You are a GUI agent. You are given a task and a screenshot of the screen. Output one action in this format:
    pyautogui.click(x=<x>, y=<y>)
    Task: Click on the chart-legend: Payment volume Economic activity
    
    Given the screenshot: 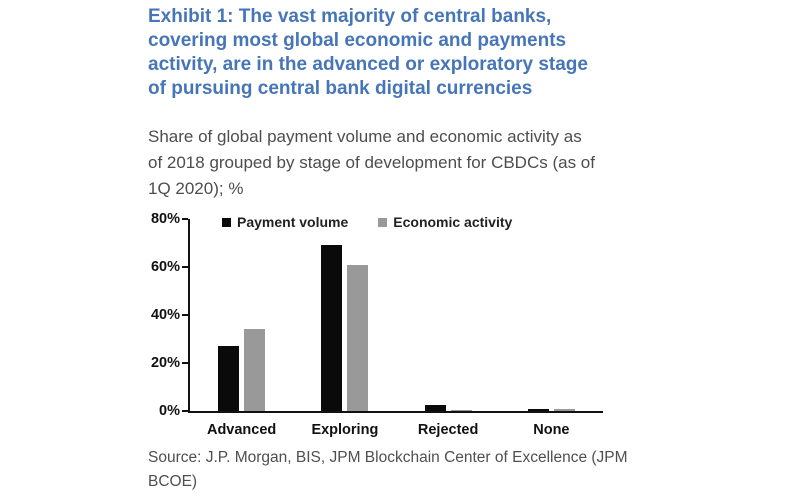 What is the action you would take?
    pyautogui.click(x=367, y=222)
    